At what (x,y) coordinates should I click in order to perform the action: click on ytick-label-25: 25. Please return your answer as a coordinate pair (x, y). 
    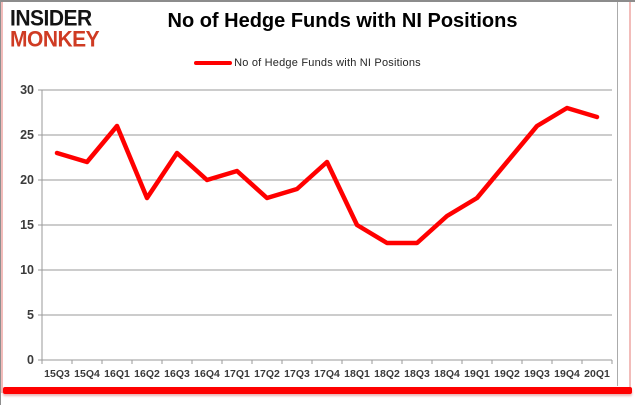
    Looking at the image, I should click on (27, 135).